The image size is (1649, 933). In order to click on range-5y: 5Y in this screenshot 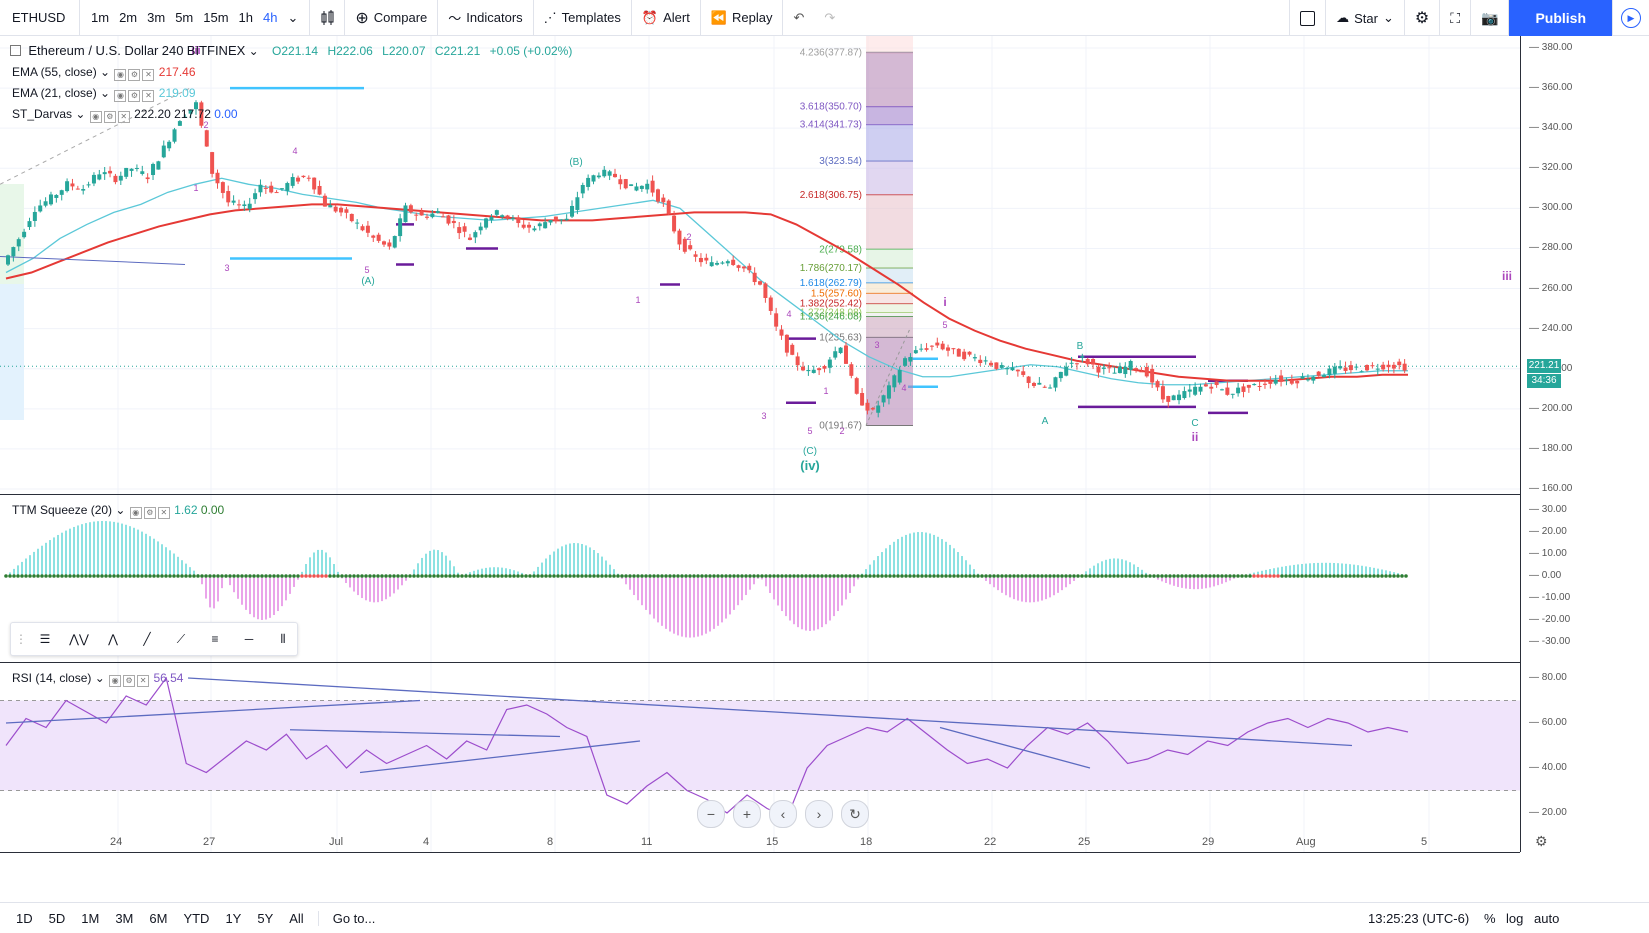, I will do `click(265, 918)`.